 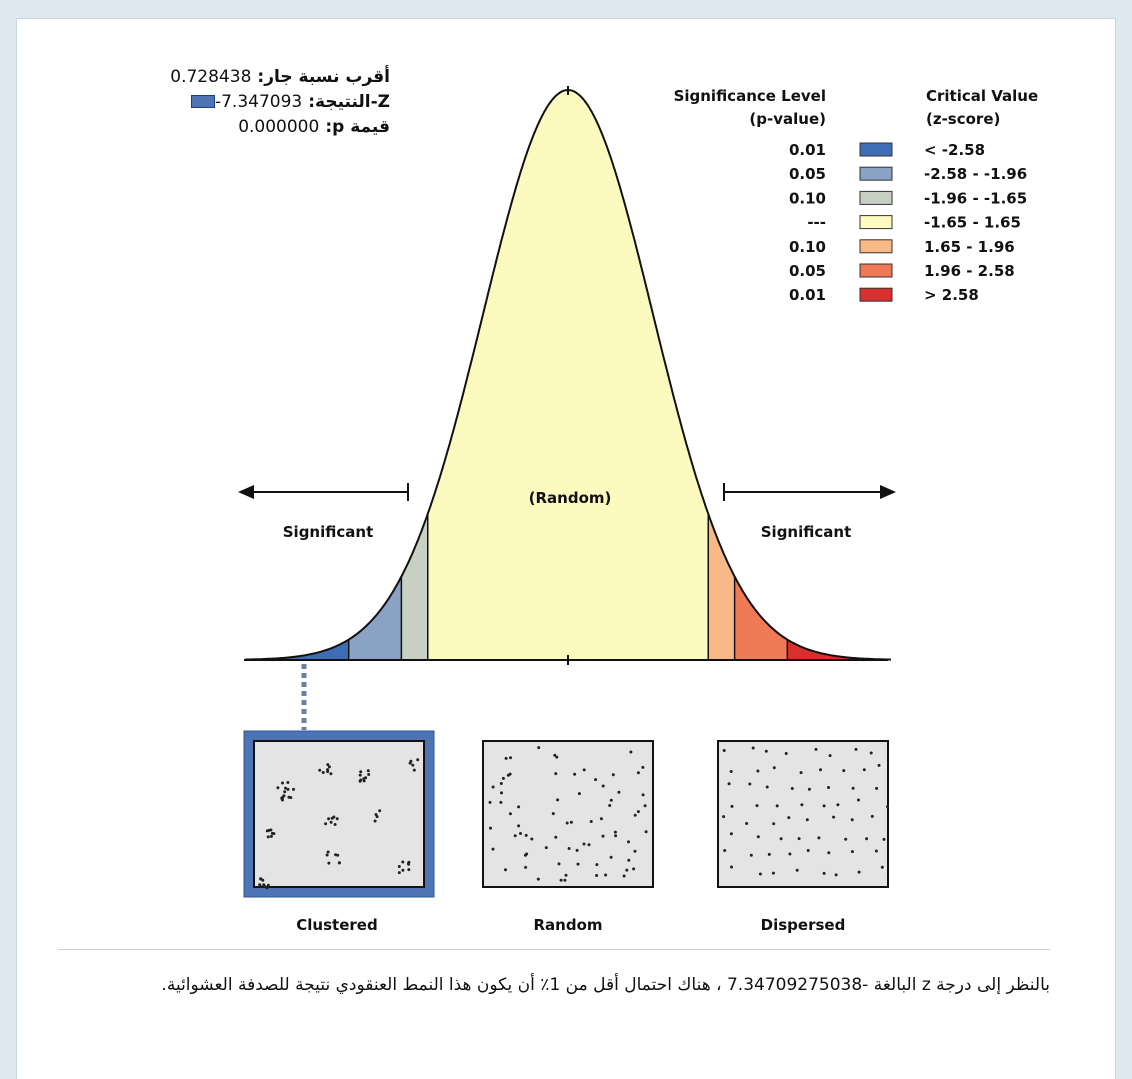 I want to click on nnr-value: 0.728438, so click(x=211, y=76).